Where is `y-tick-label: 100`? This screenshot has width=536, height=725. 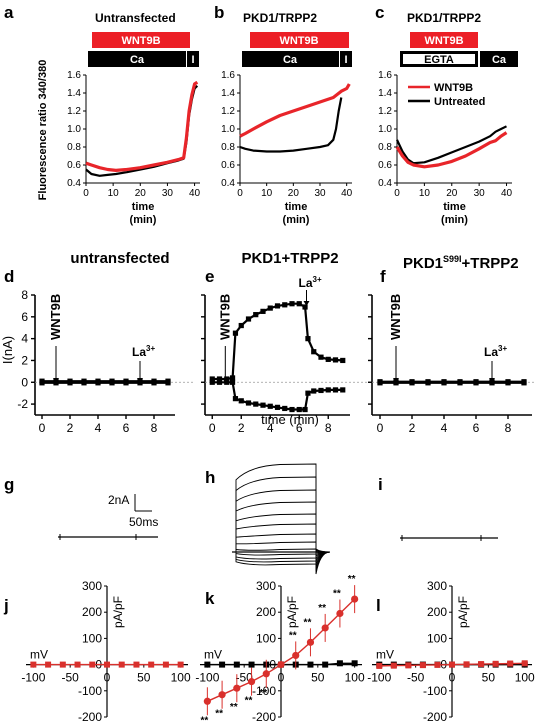
y-tick-label: 100 is located at coordinates (92, 638).